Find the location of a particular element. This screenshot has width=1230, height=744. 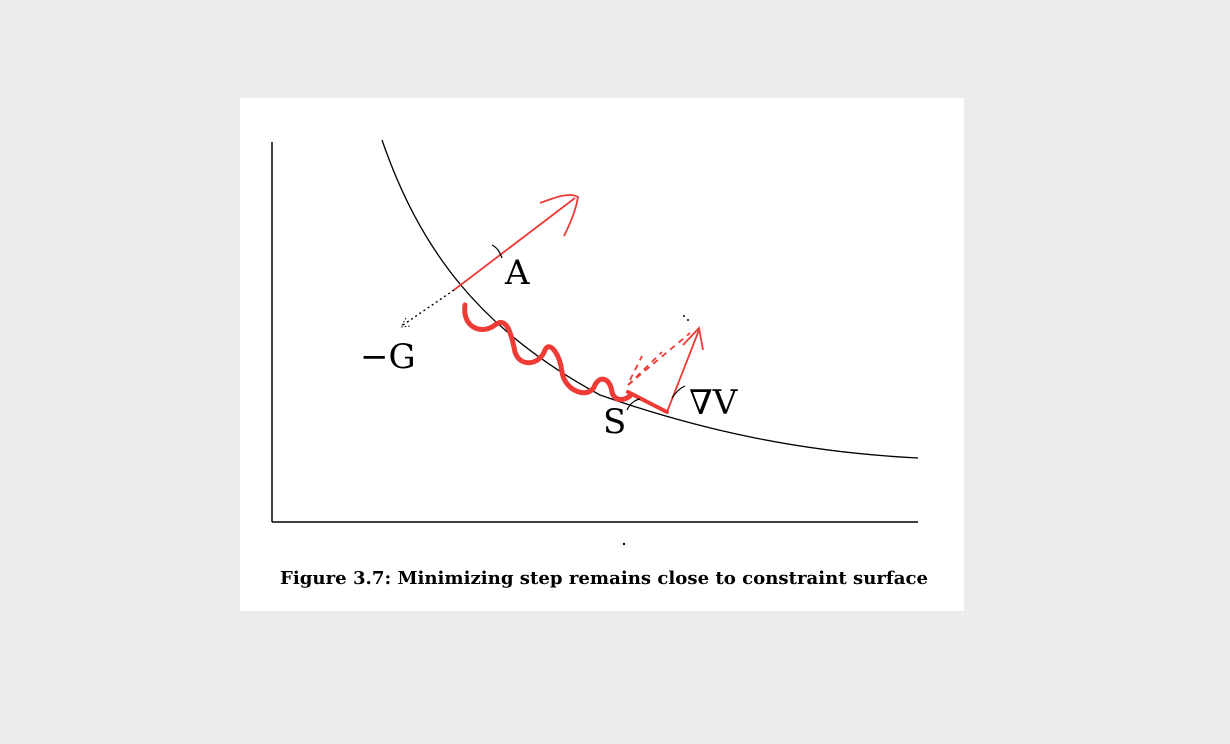

neg-g-arrowhead is located at coordinates (405, 322).